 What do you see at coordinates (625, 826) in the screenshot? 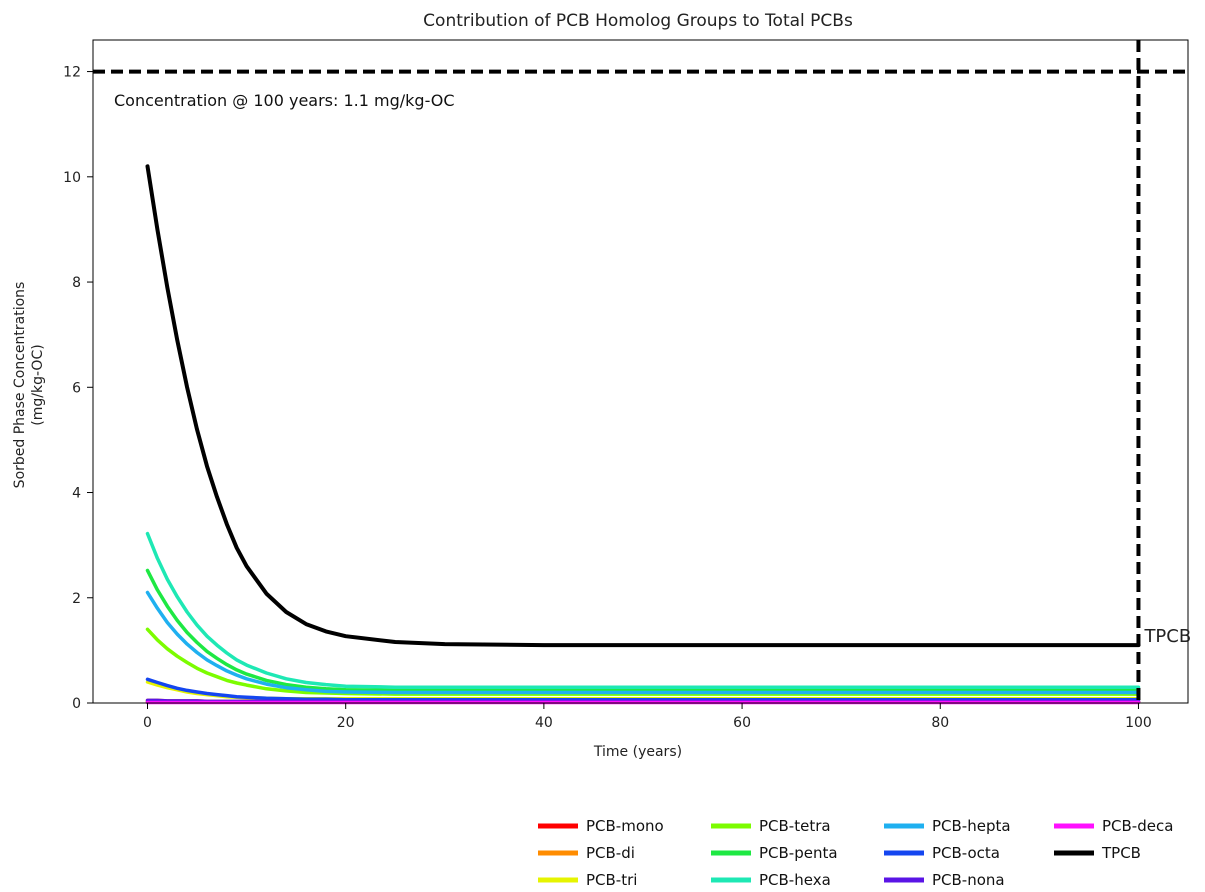
I see `legend-label-pcb-mono: PCB-mono` at bounding box center [625, 826].